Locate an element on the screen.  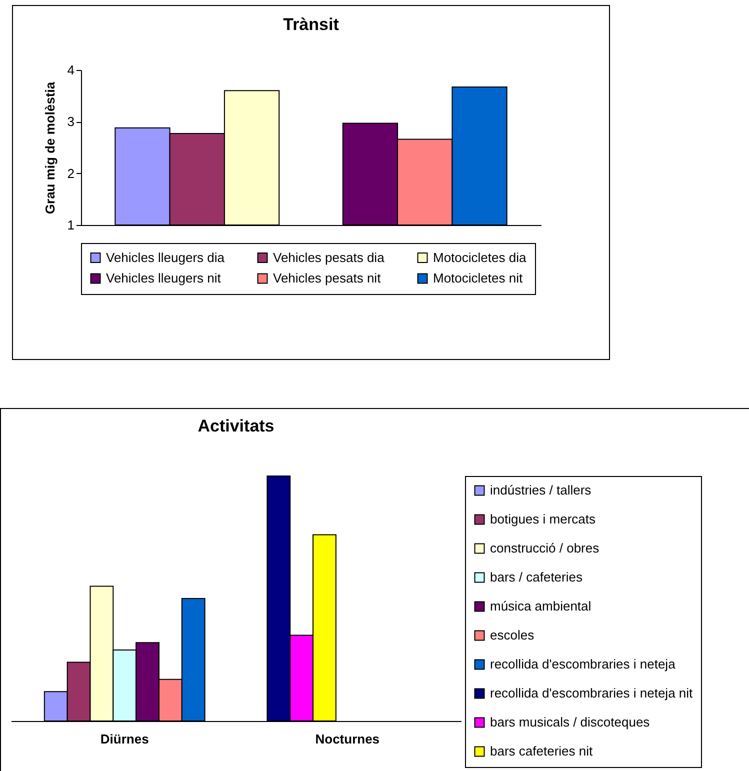
legend-label: recollida d'escombraries i neteja is located at coordinates (583, 664).